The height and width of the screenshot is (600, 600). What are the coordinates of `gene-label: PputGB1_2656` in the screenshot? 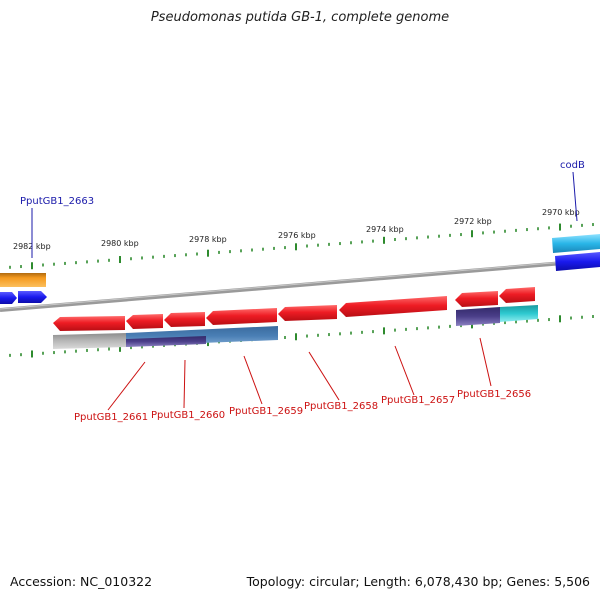 It's located at (494, 394).